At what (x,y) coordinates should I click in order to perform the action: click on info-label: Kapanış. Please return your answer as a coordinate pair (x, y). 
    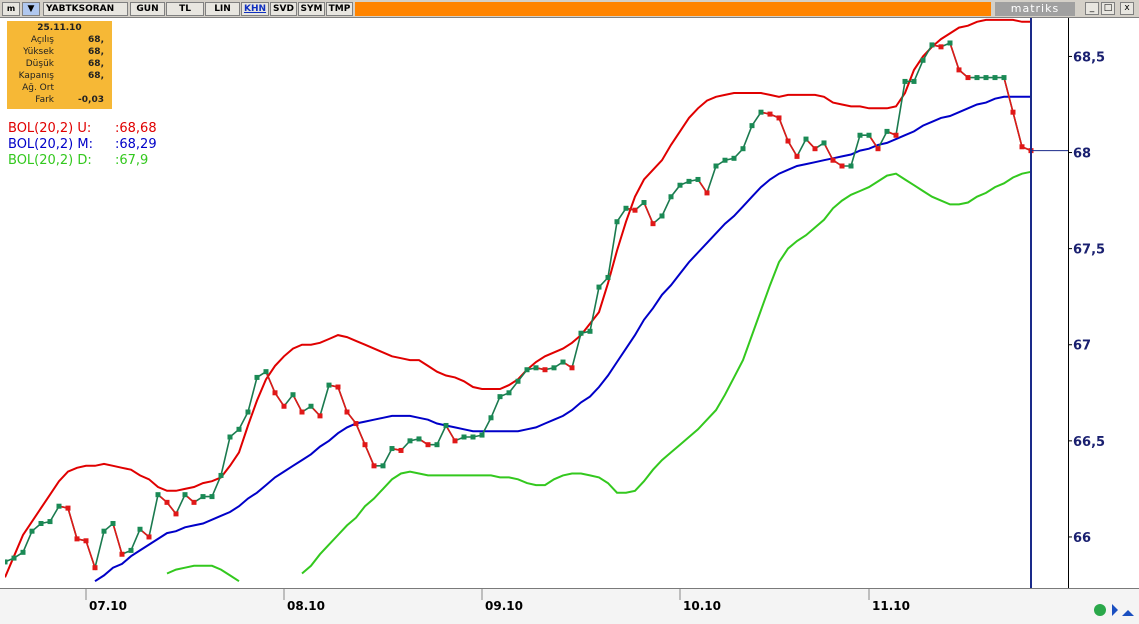
    Looking at the image, I should click on (36, 76).